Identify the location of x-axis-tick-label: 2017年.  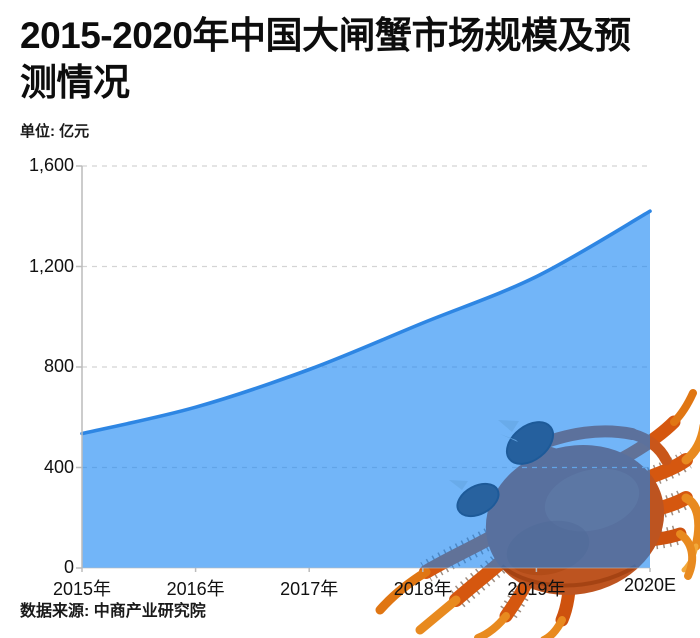
(309, 589).